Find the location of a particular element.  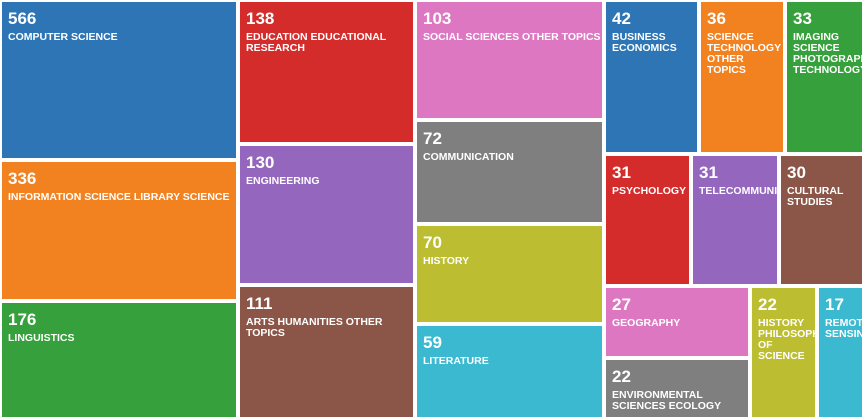

treemap-cell-label: EDUCATION EDUCATIONAL RESEARCH is located at coordinates (316, 42).